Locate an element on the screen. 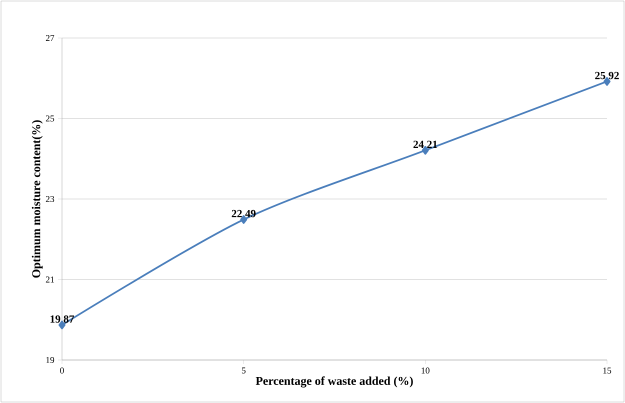 The image size is (625, 403). x-tick-label: 15 is located at coordinates (607, 371).